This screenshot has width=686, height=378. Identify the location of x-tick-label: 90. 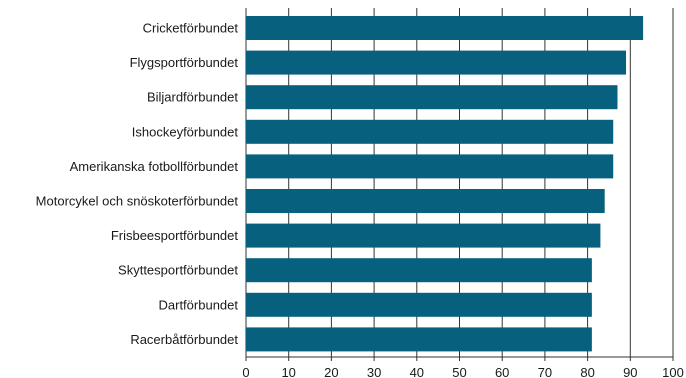
(630, 371).